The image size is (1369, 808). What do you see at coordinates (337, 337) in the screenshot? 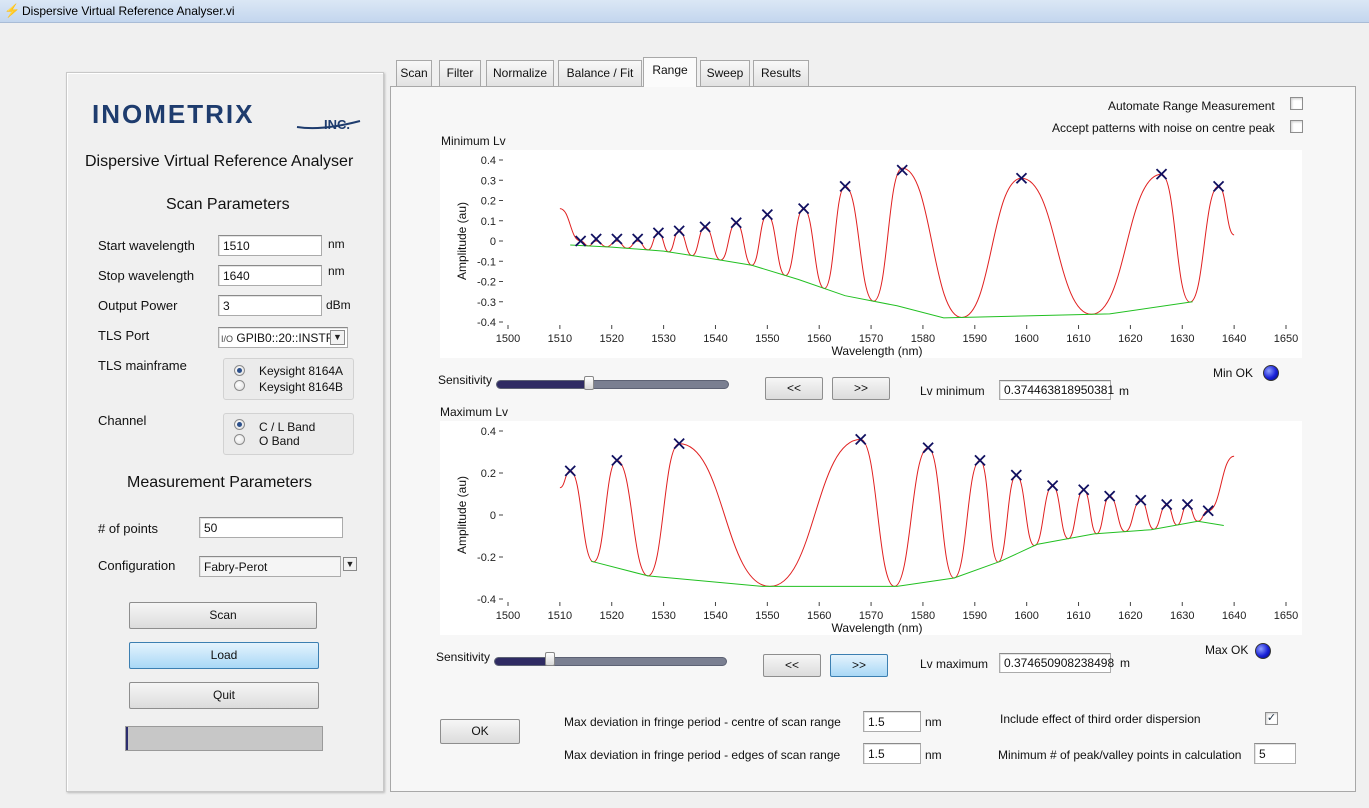
I see `chevron-down-icon: ▼` at bounding box center [337, 337].